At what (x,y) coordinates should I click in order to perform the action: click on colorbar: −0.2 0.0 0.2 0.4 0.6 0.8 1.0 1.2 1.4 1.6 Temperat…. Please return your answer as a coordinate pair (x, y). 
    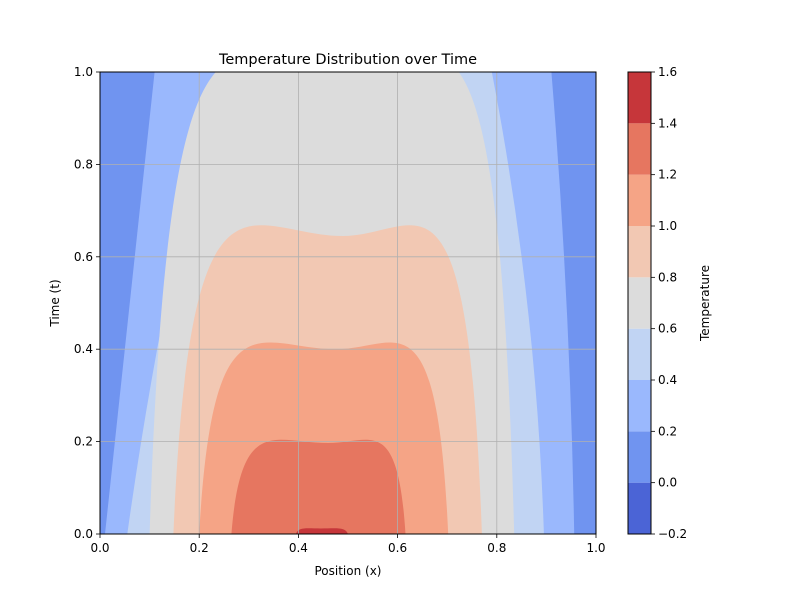
    Looking at the image, I should click on (669, 303).